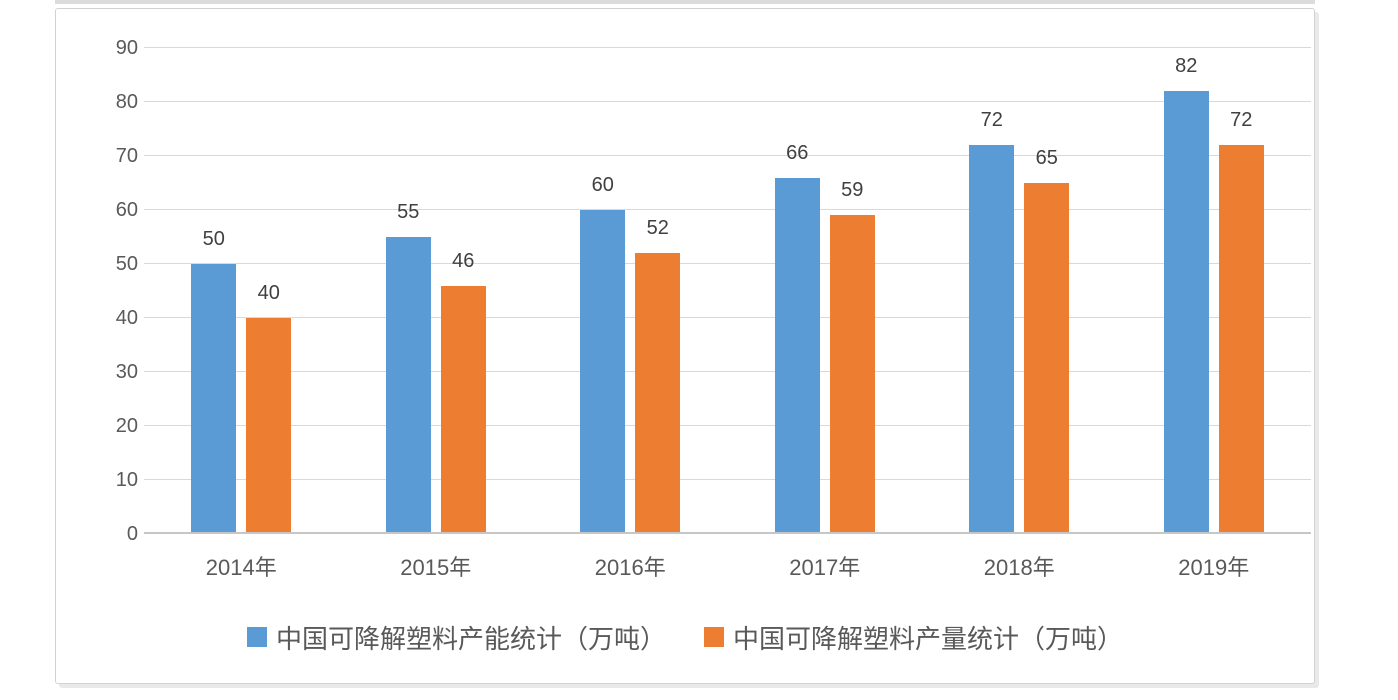 This screenshot has width=1398, height=700. I want to click on x-tick-label: 2019年, so click(1214, 567).